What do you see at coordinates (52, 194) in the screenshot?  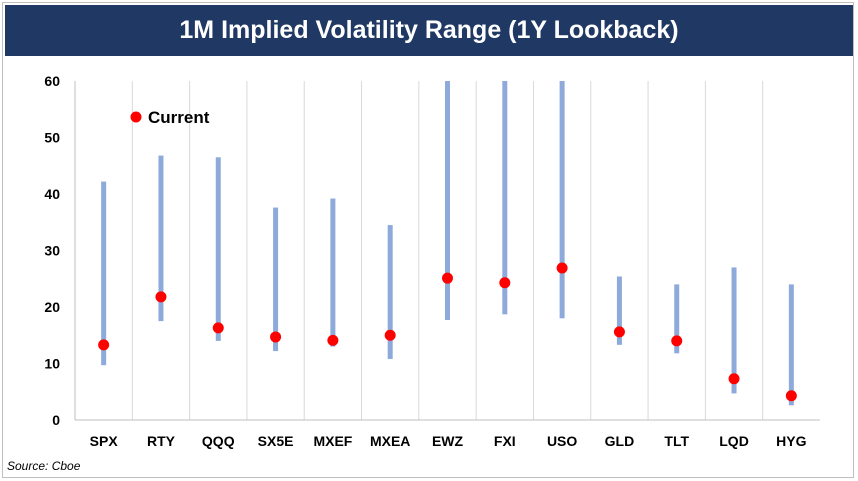 I see `y-tick-label: 40` at bounding box center [52, 194].